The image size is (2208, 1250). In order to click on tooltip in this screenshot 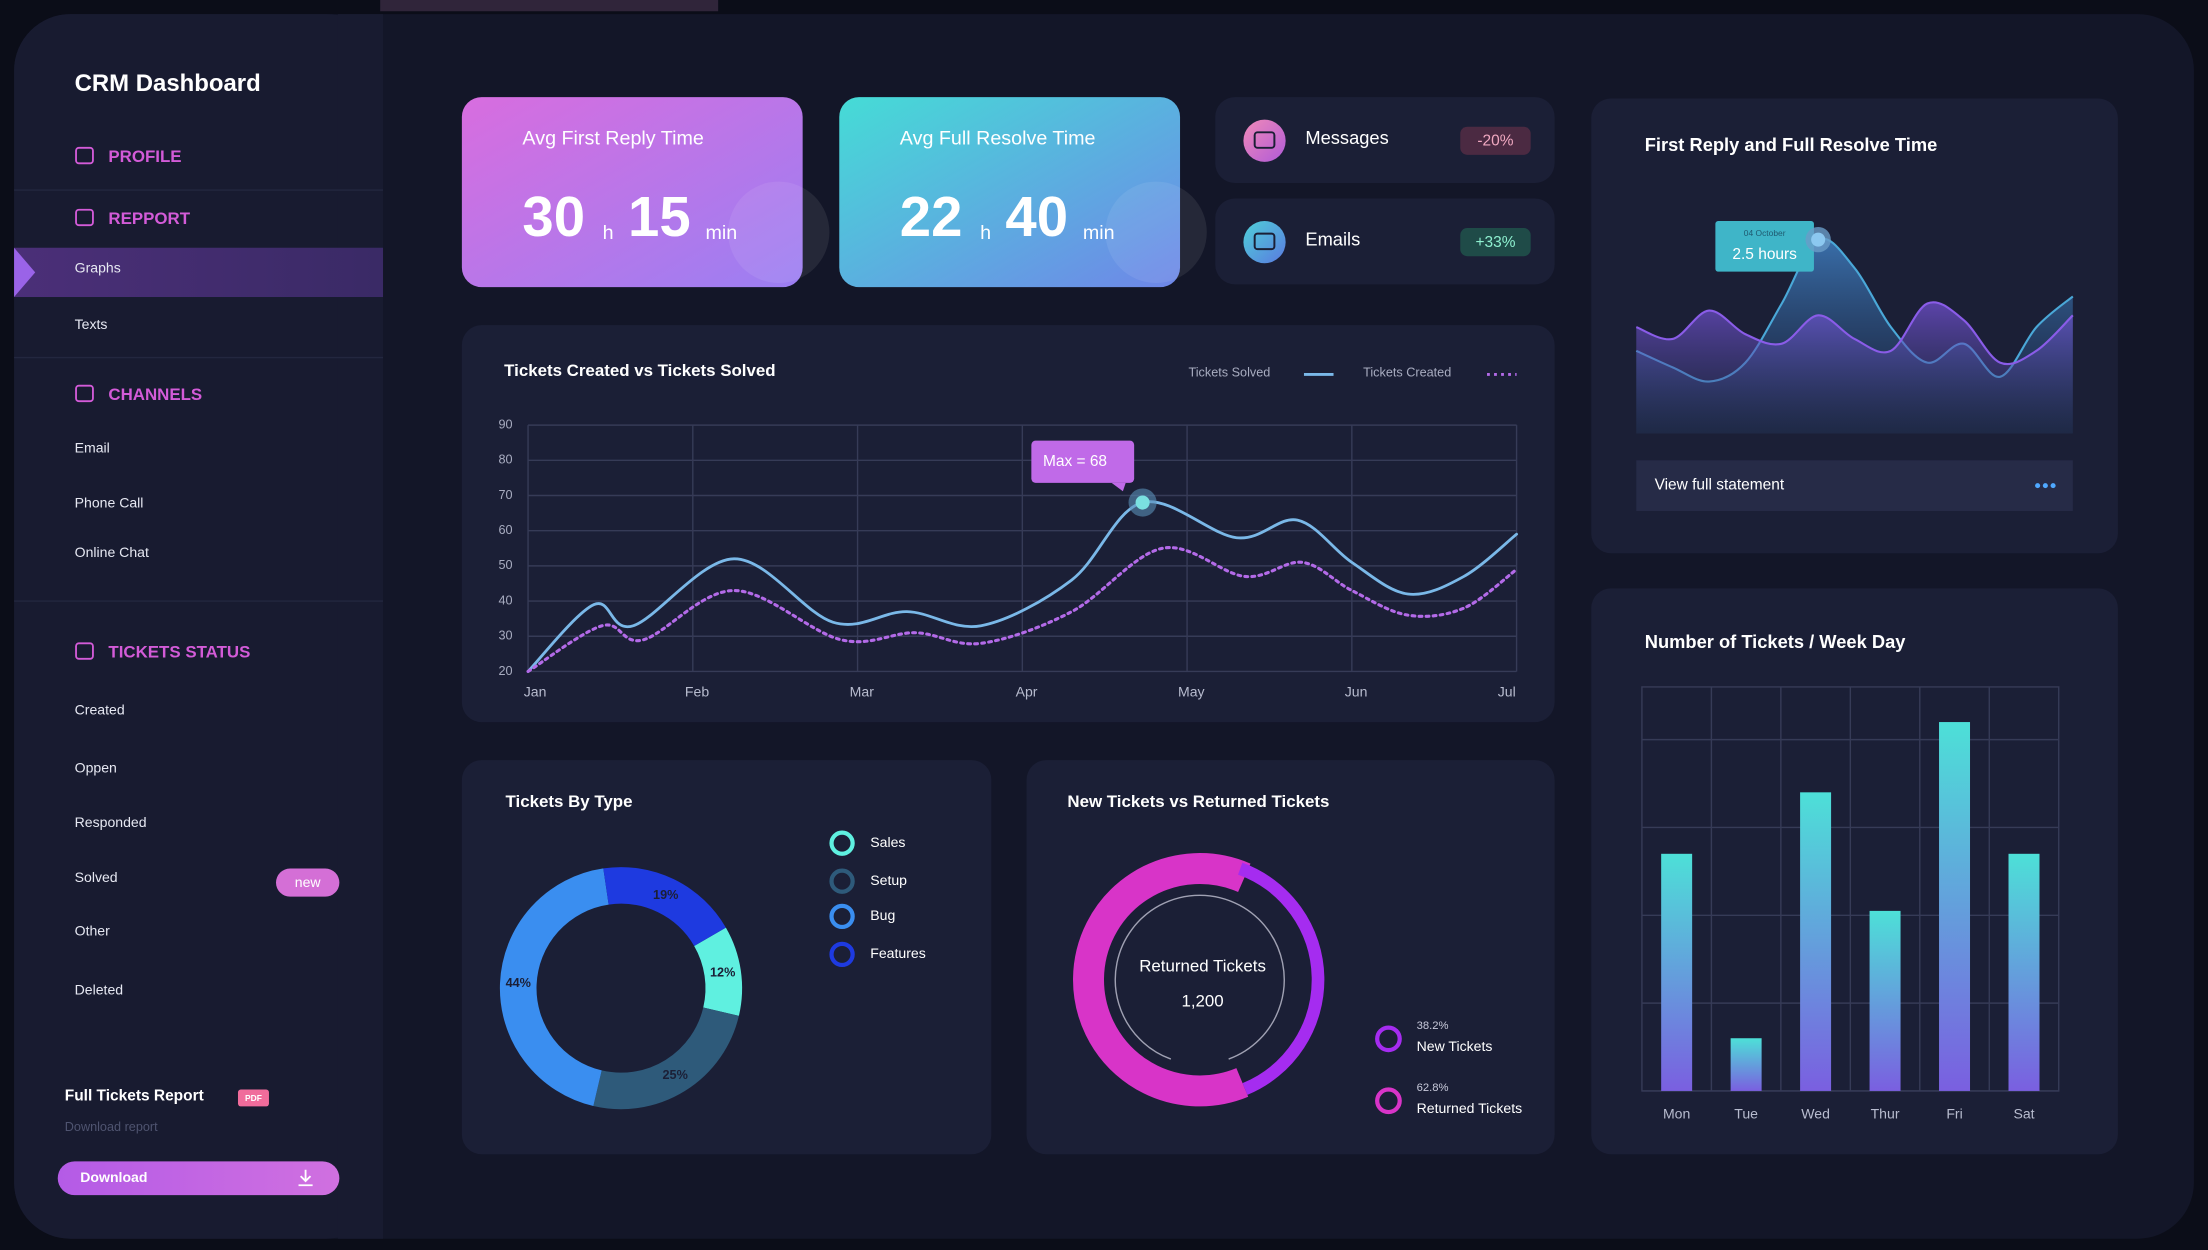, I will do `click(1764, 246)`.